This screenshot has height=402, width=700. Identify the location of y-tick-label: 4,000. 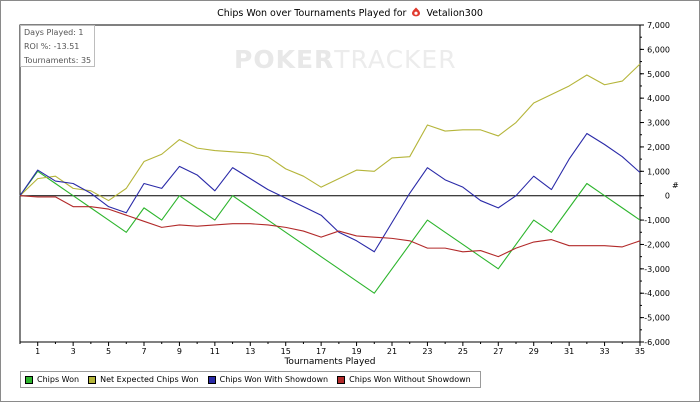
(658, 98).